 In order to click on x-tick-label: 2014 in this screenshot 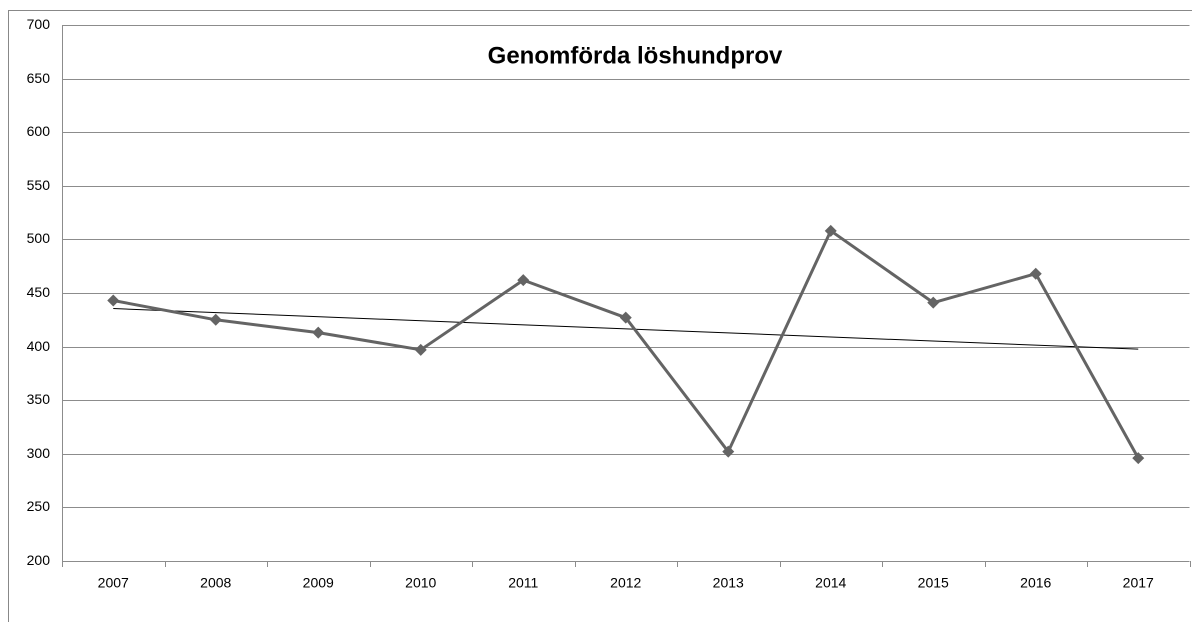, I will do `click(830, 583)`.